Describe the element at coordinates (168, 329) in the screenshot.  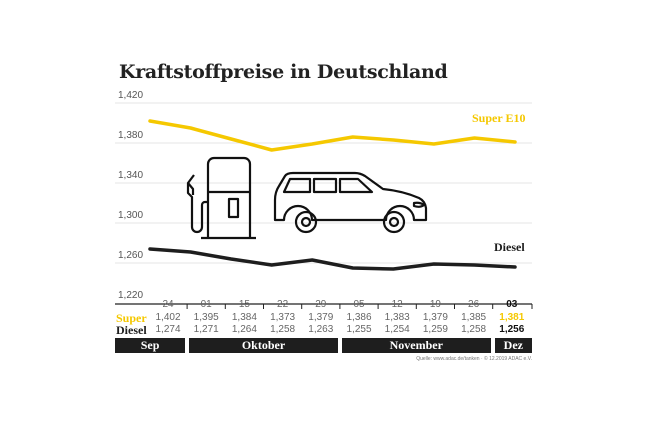
I see `data-label-diesel: 1,274` at that location.